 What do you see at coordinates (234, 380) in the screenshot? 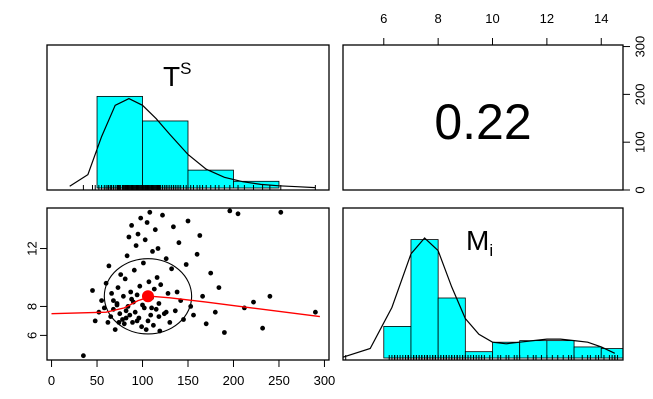
I see `bottom-tick-label-4: 200` at bounding box center [234, 380].